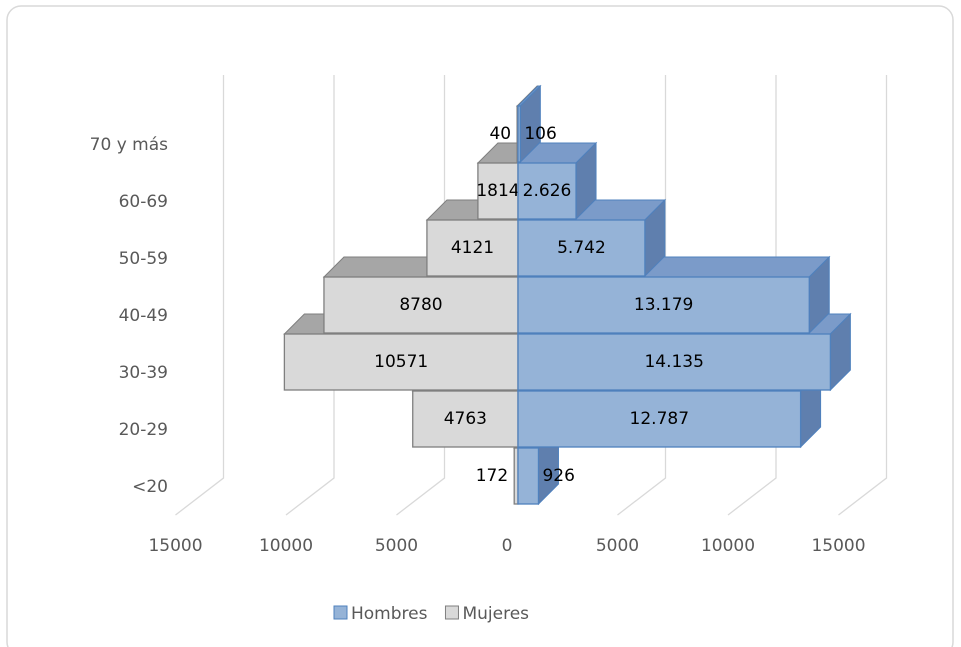 Image resolution: width=961 pixels, height=647 pixels. I want to click on data-label: 10571, so click(401, 362).